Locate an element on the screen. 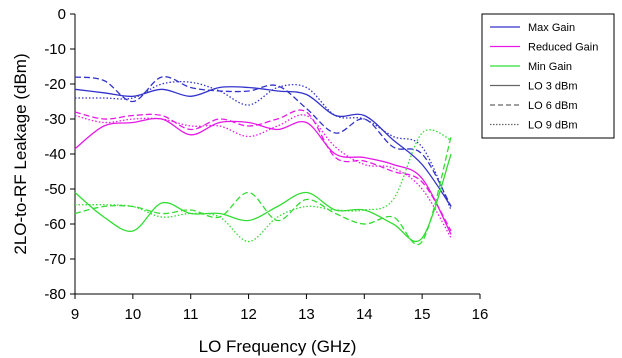 The width and height of the screenshot is (622, 358). y-ticks: 0 -10 -20 -30 -40 -50 -60 -70 -80 is located at coordinates (59, 154).